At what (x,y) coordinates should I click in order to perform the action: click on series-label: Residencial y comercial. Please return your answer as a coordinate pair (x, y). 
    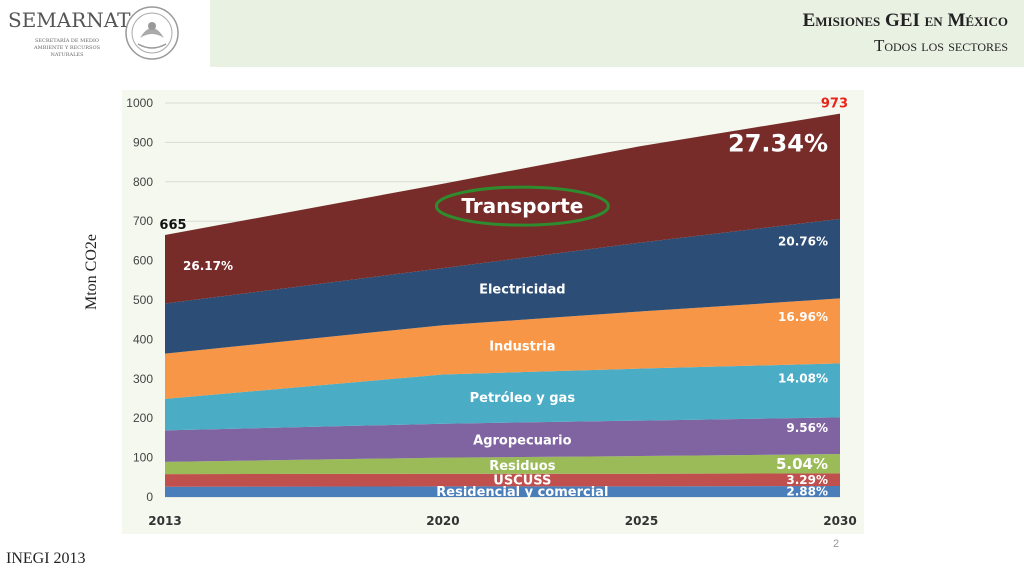
    Looking at the image, I should click on (522, 492).